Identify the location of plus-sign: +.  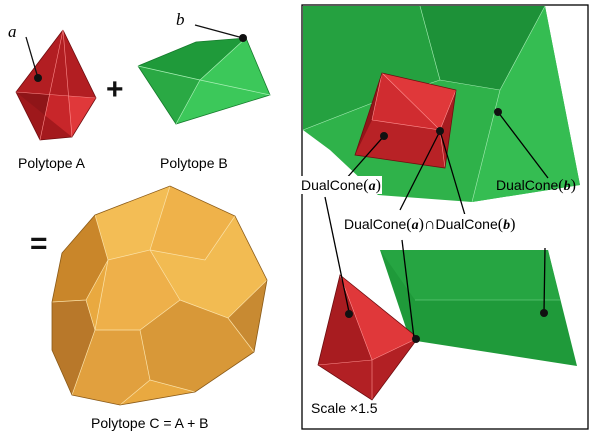
(115, 89).